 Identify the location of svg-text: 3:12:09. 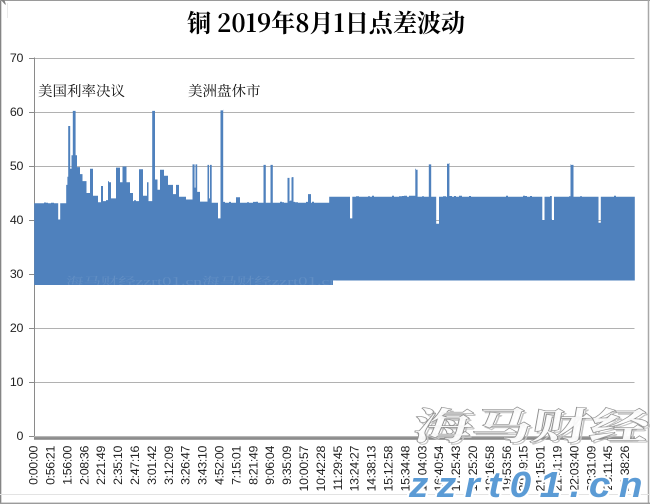
(169, 465).